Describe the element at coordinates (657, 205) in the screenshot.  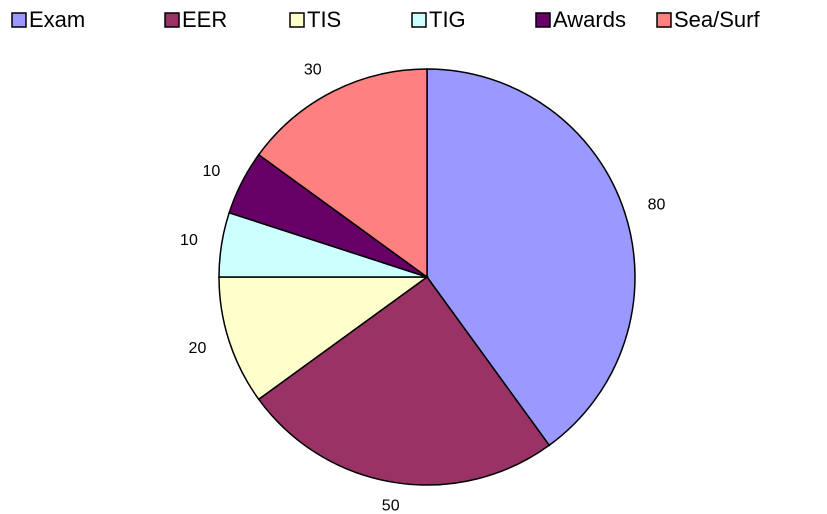
I see `data-label: 80` at that location.